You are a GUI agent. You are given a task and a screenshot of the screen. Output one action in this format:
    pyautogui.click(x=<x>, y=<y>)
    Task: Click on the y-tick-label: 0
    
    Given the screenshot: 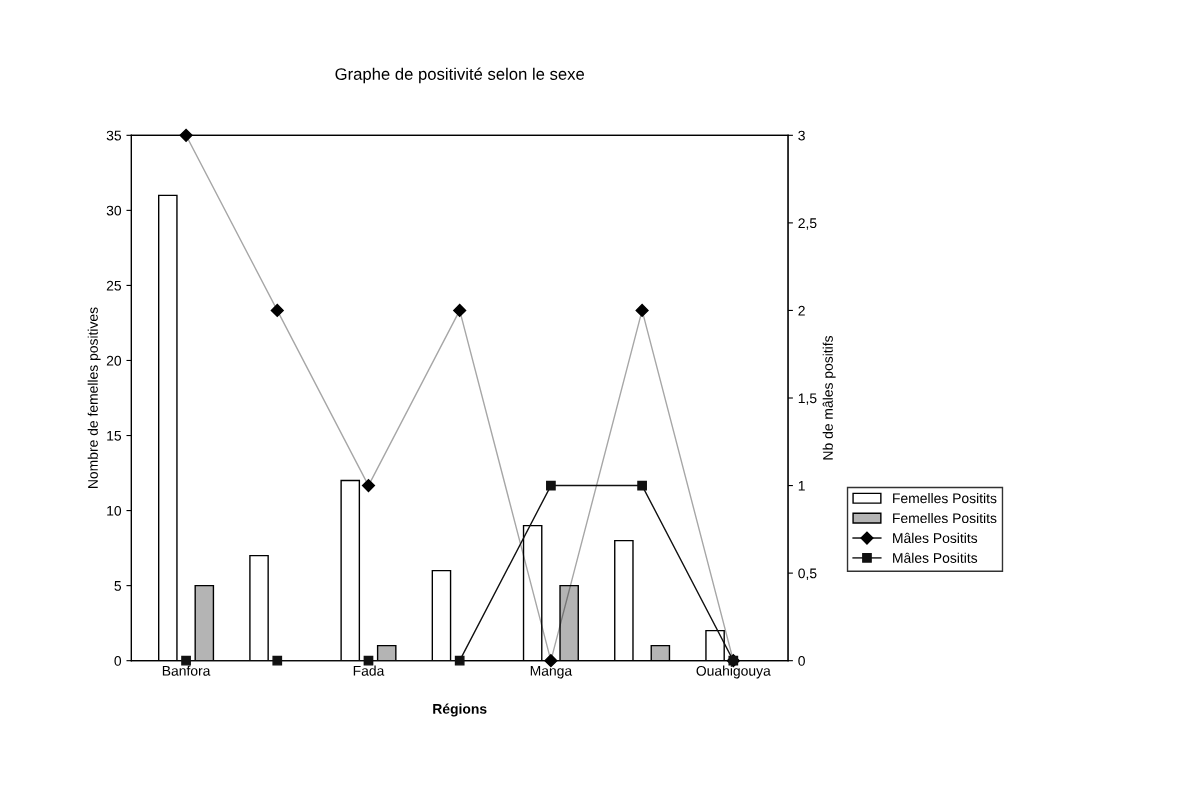 What is the action you would take?
    pyautogui.click(x=118, y=661)
    